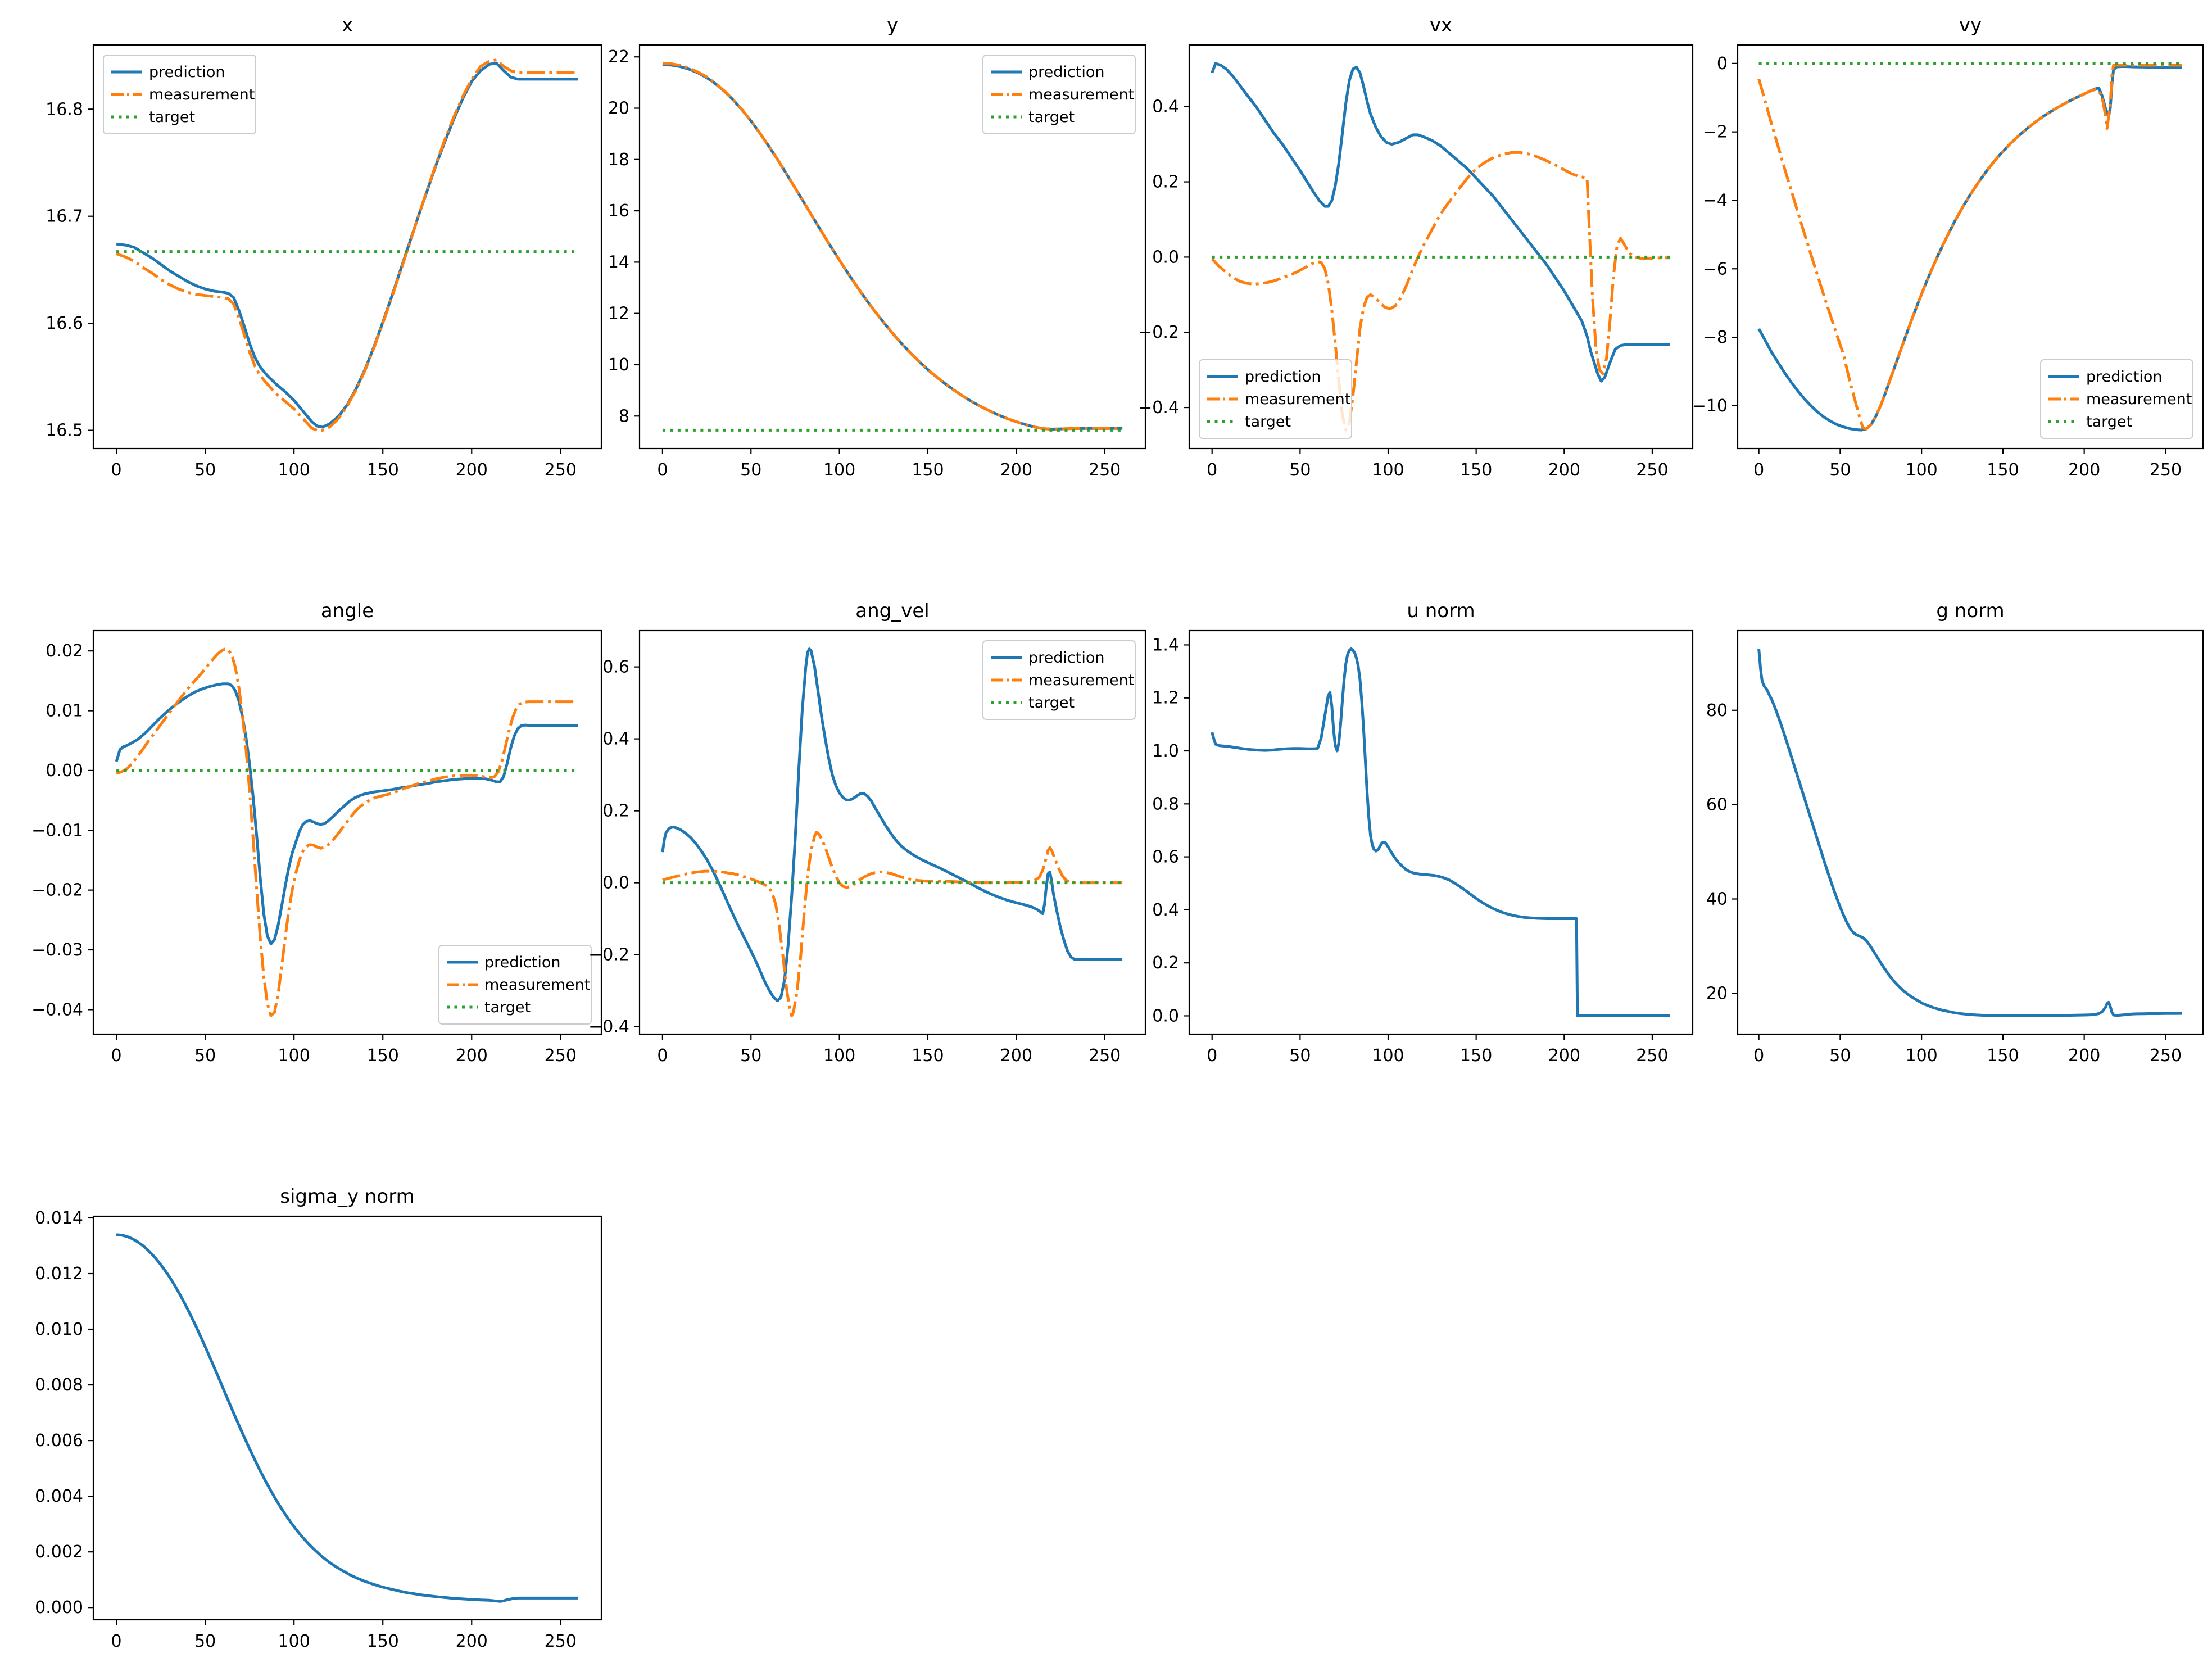  I want to click on legend-label-measurement: measurement, so click(1081, 94).